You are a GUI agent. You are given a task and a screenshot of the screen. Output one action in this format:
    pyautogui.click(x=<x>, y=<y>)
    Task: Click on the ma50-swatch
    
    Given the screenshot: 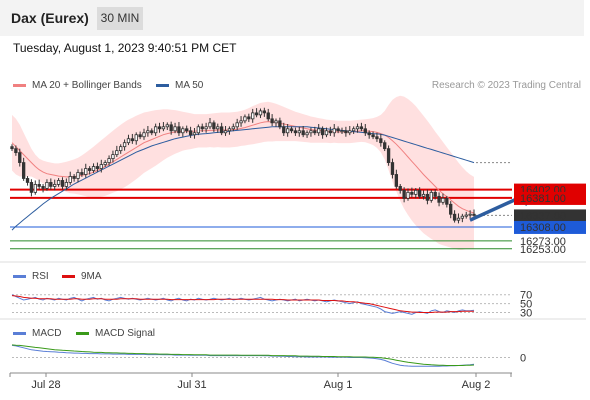 What is the action you would take?
    pyautogui.click(x=162, y=85)
    